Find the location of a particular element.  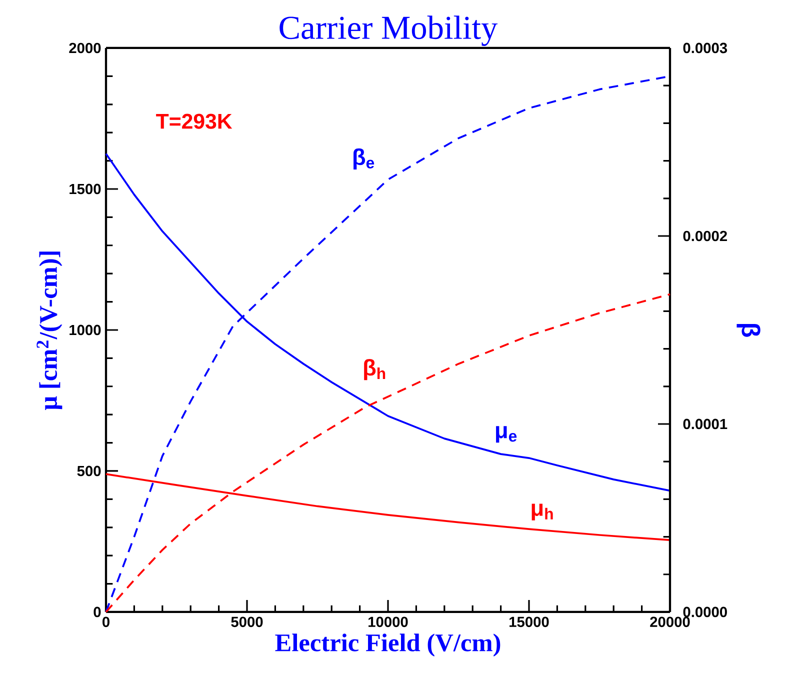

annotation: T=293K is located at coordinates (194, 121).